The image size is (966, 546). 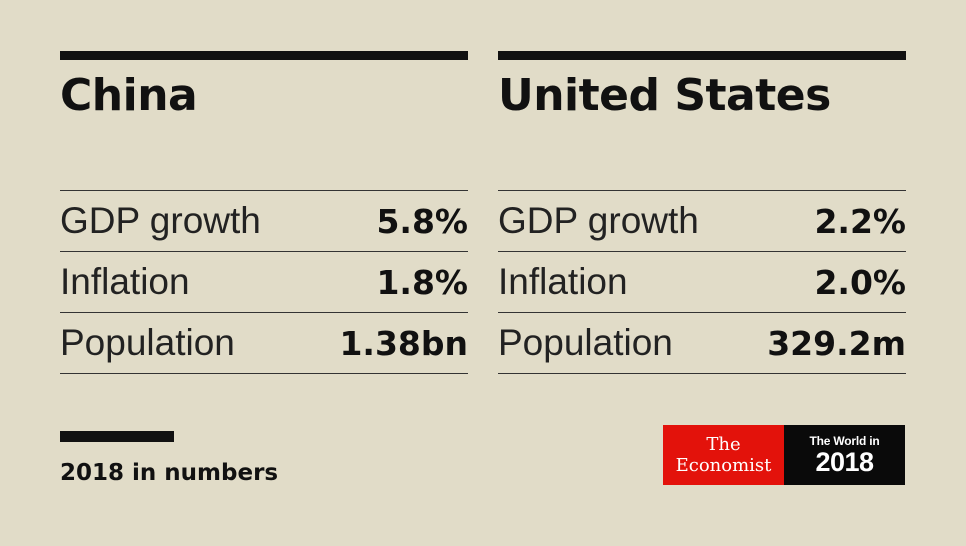 What do you see at coordinates (844, 462) in the screenshot?
I see `world-in-logo-year: 2018` at bounding box center [844, 462].